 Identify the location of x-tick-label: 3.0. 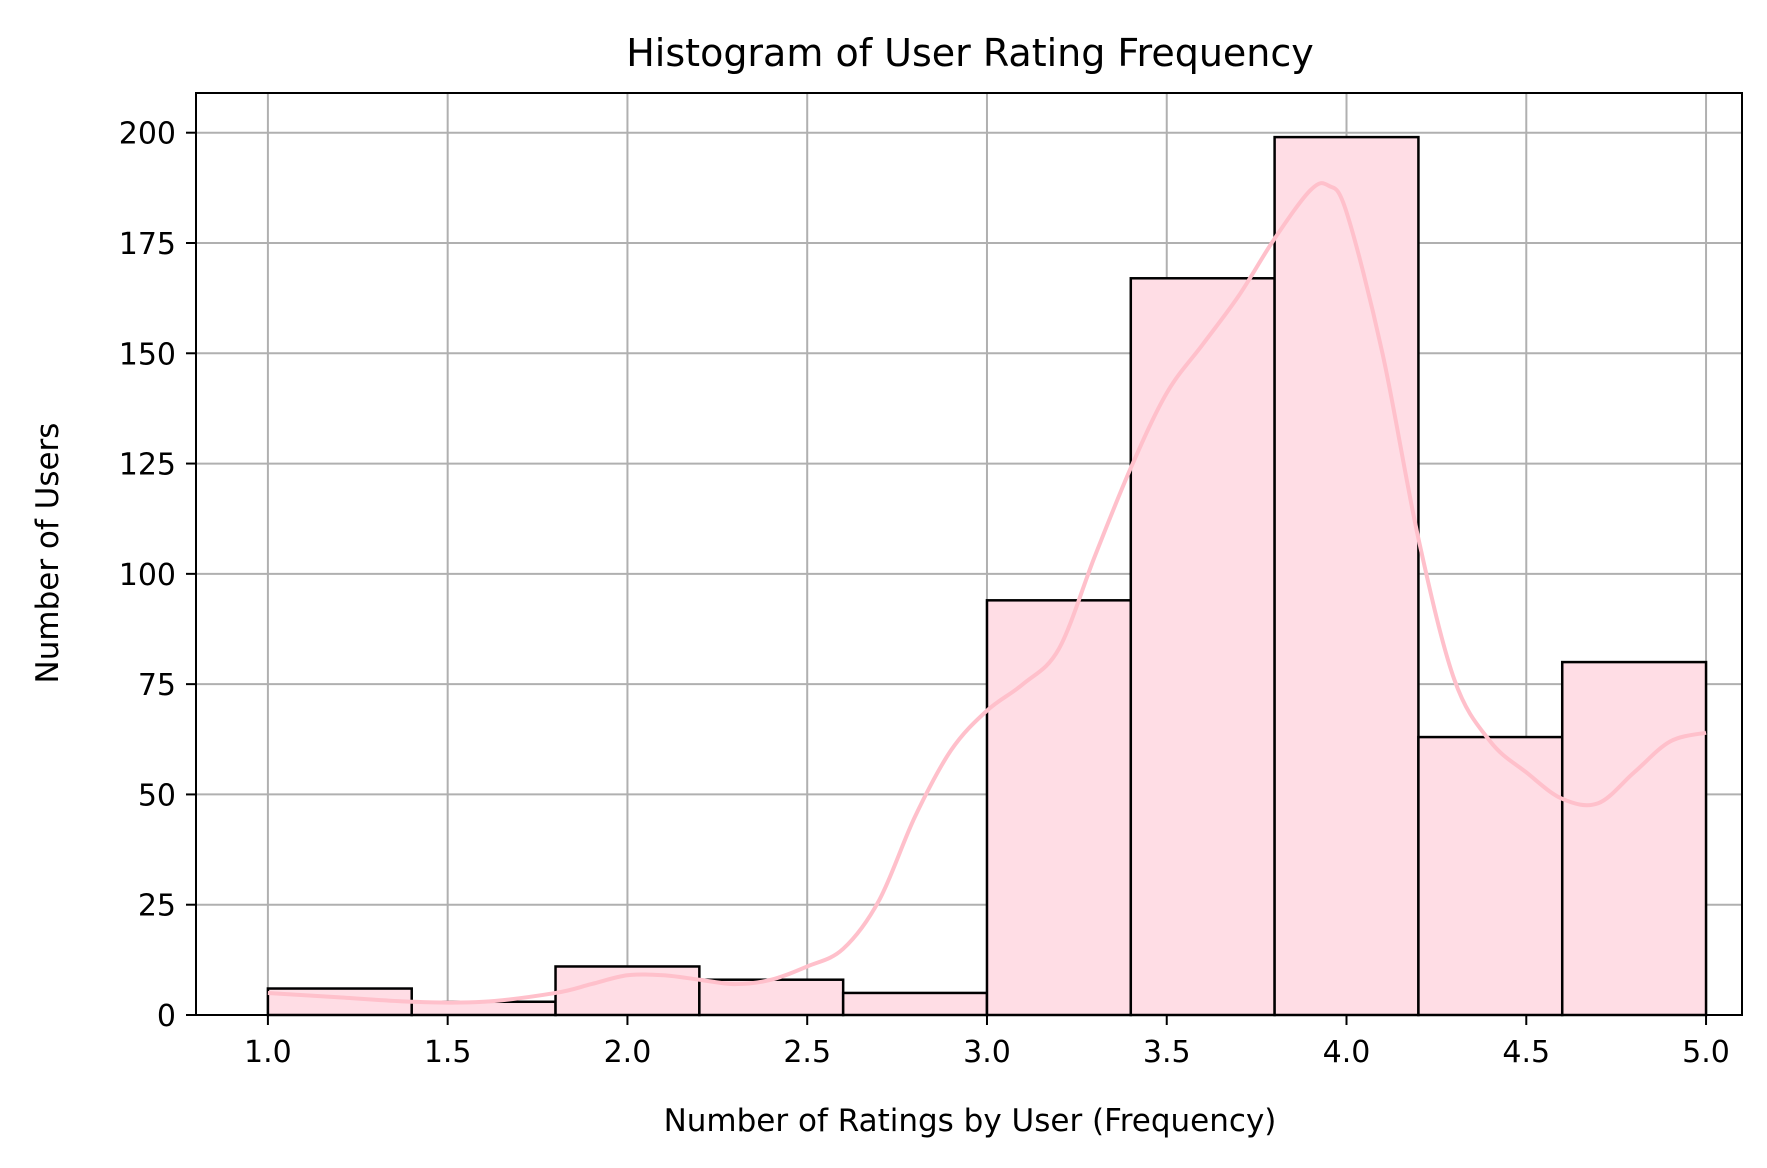
(987, 1052).